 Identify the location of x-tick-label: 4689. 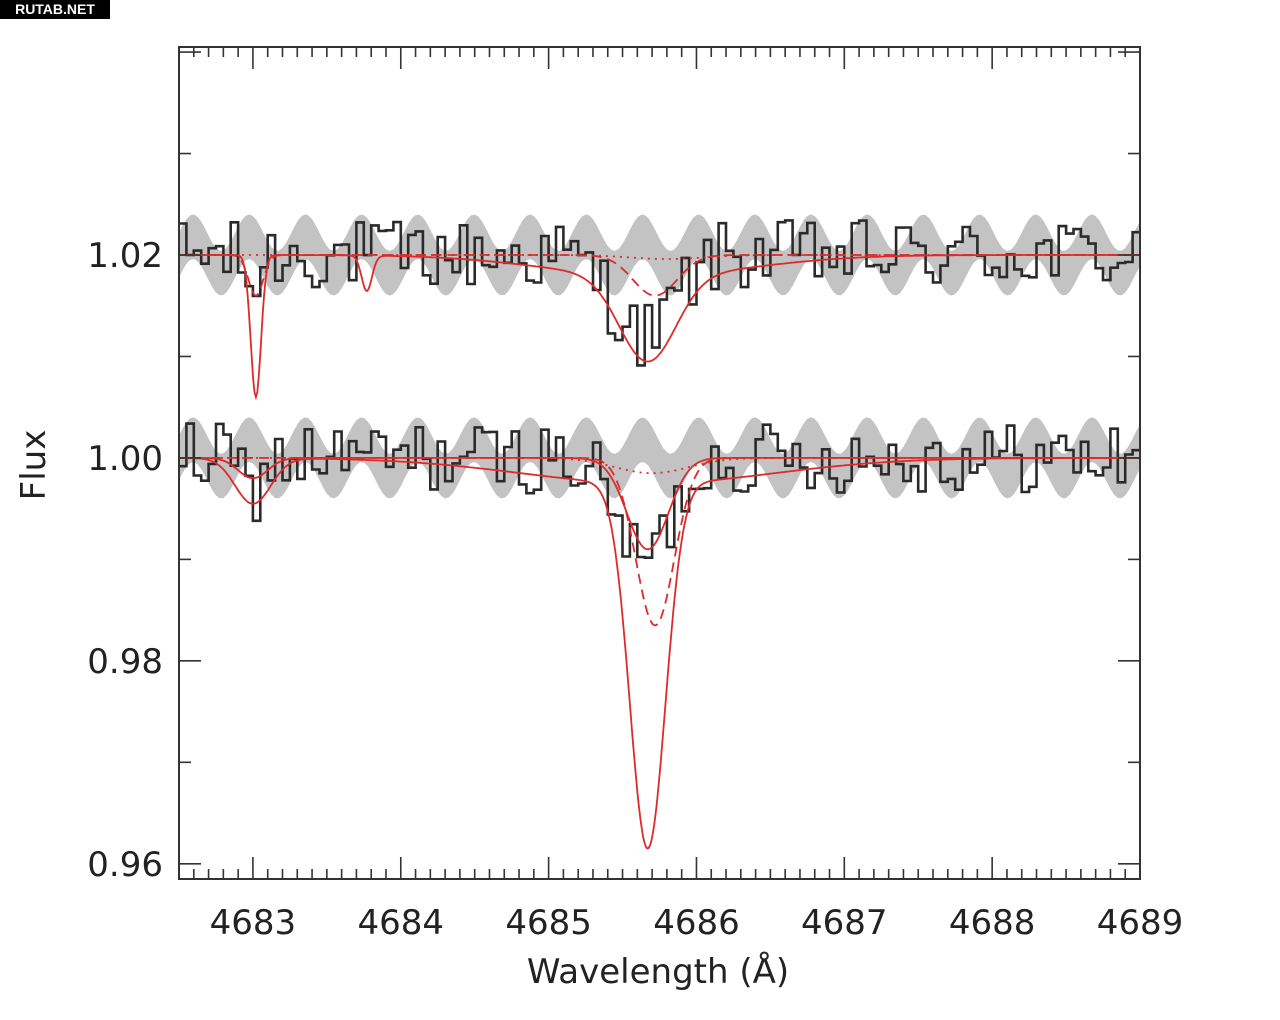
(1140, 923).